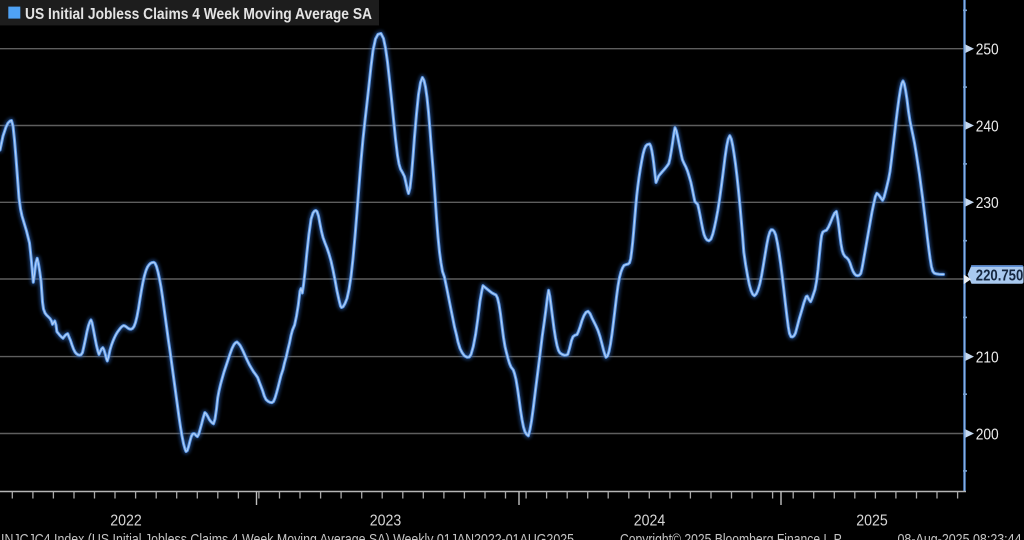  I want to click on svg-text: 200, so click(987, 434).